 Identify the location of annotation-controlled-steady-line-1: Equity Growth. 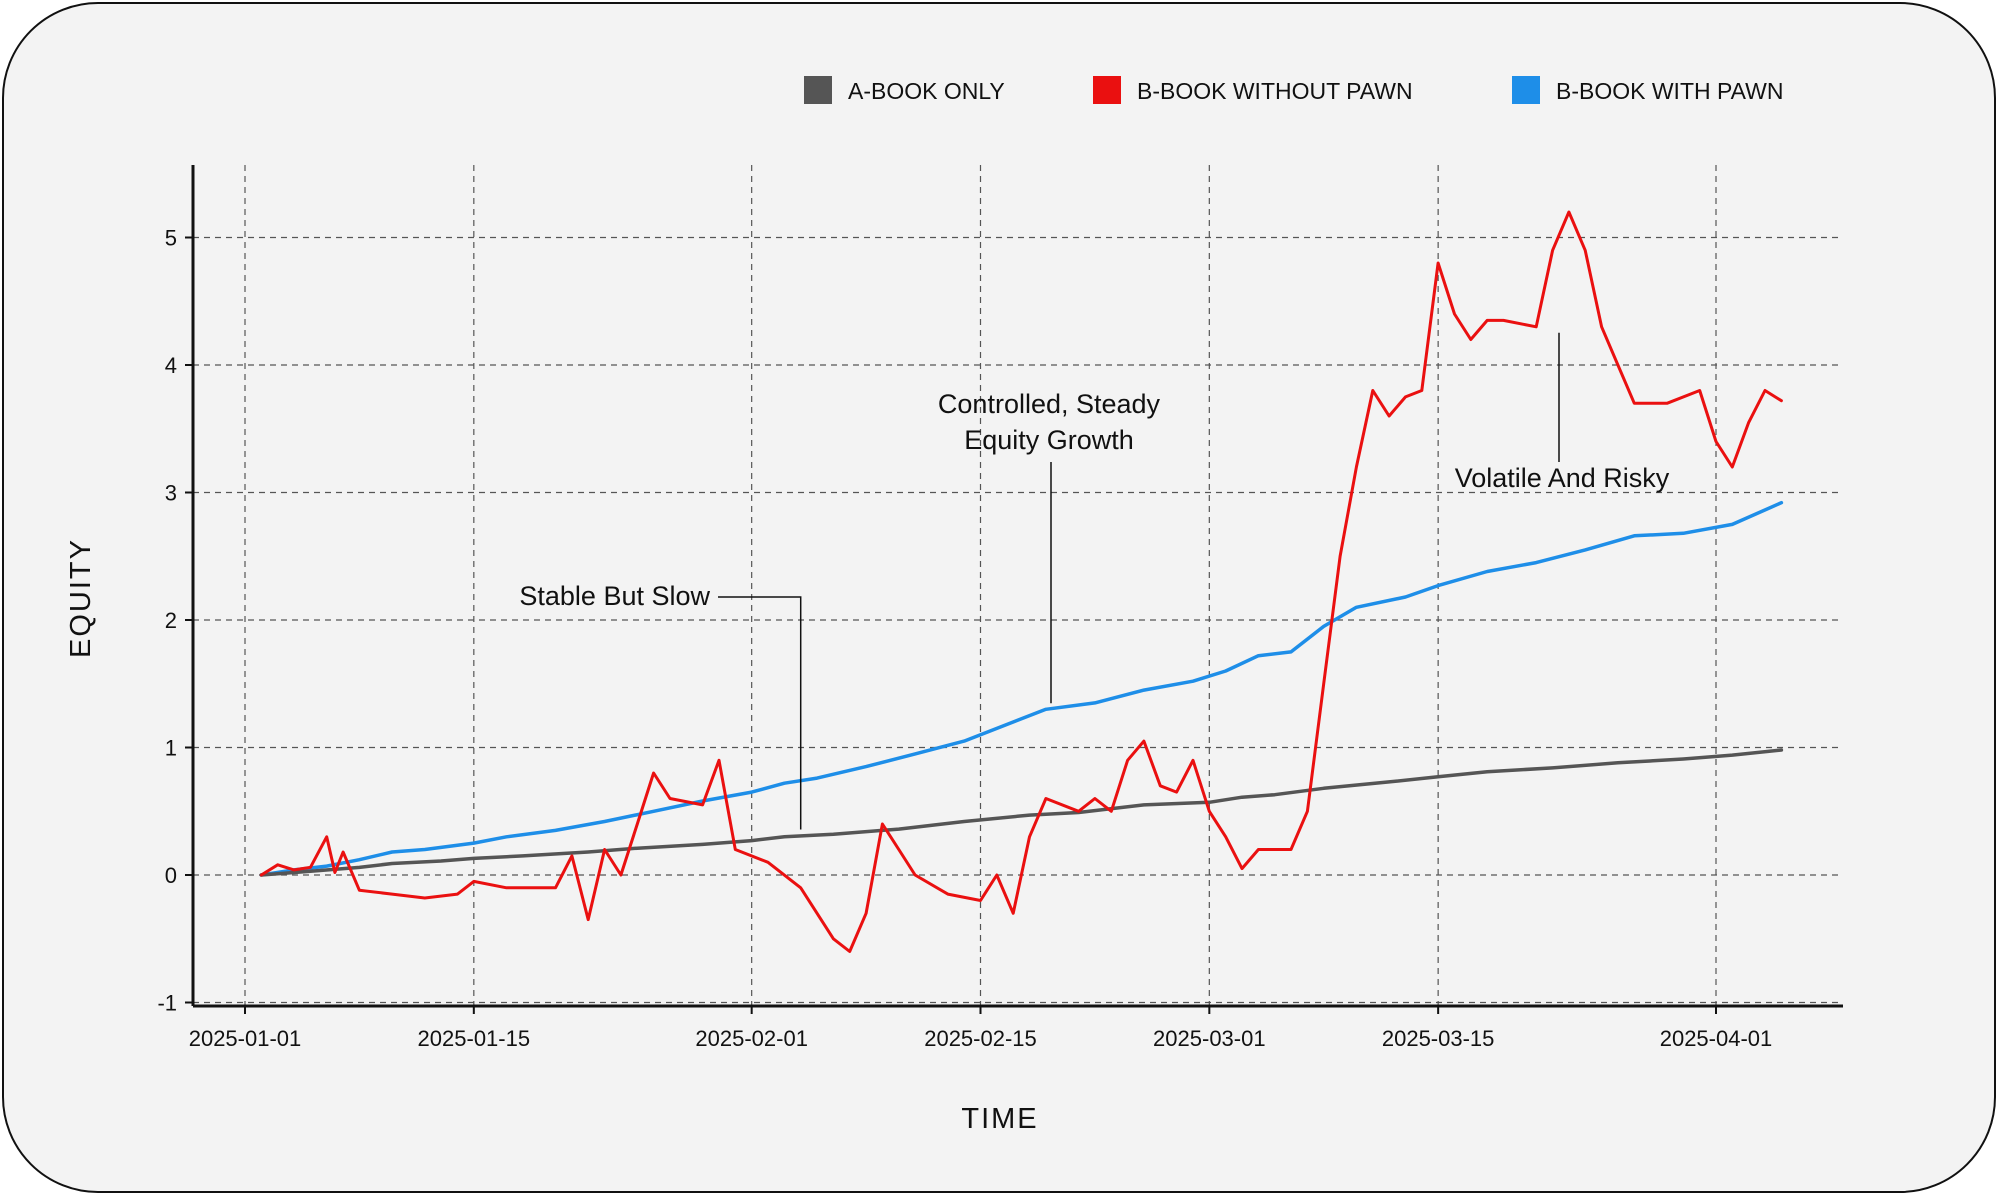
(1049, 440).